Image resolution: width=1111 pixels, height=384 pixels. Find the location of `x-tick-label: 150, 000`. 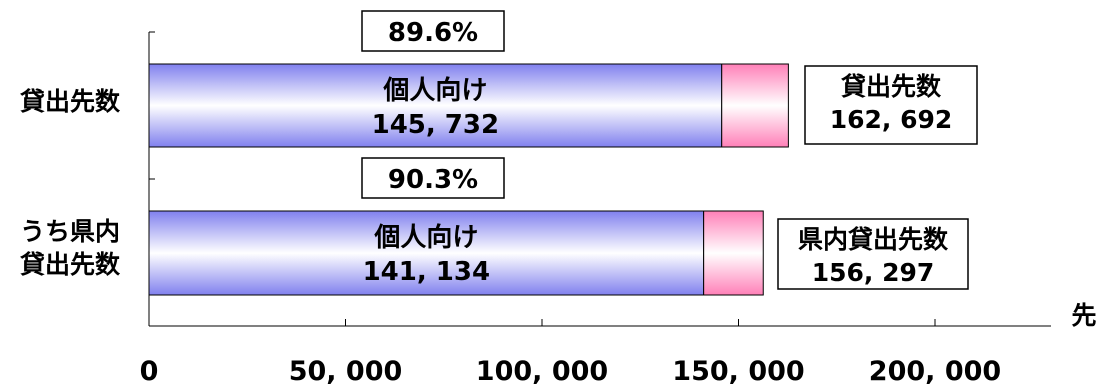

x-tick-label: 150, 000 is located at coordinates (738, 370).